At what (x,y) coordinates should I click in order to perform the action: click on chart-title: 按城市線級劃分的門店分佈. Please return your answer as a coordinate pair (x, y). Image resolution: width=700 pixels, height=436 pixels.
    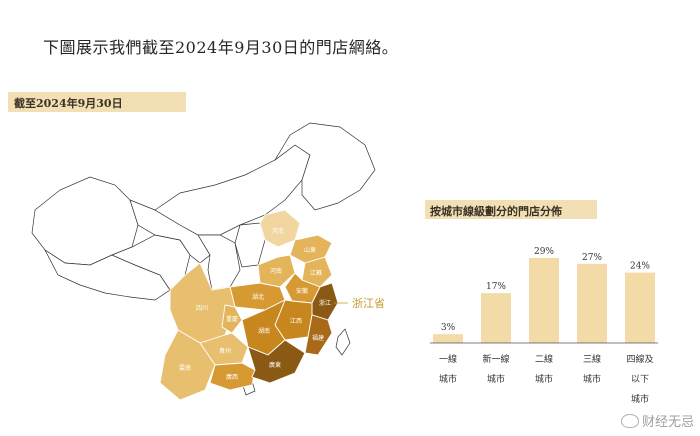
    Looking at the image, I should click on (496, 211).